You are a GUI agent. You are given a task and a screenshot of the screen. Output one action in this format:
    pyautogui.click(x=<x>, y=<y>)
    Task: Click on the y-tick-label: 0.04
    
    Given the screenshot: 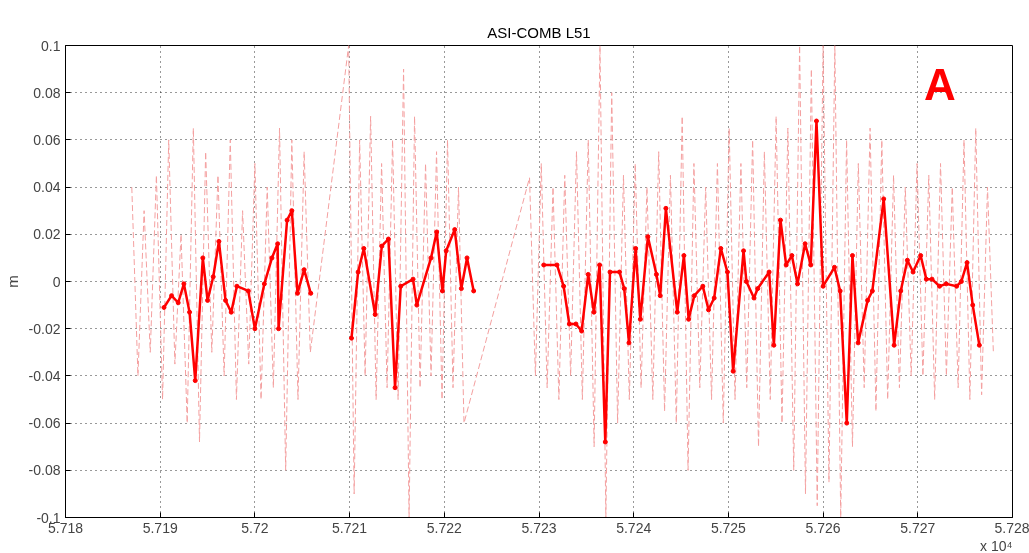 What is the action you would take?
    pyautogui.click(x=47, y=187)
    